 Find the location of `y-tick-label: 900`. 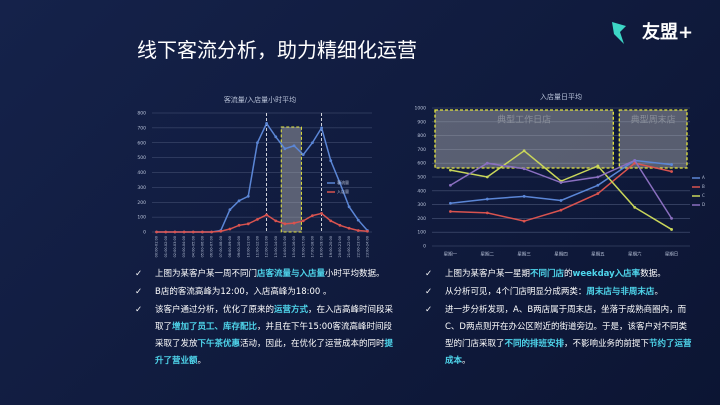

y-tick-label: 900 is located at coordinates (421, 122).